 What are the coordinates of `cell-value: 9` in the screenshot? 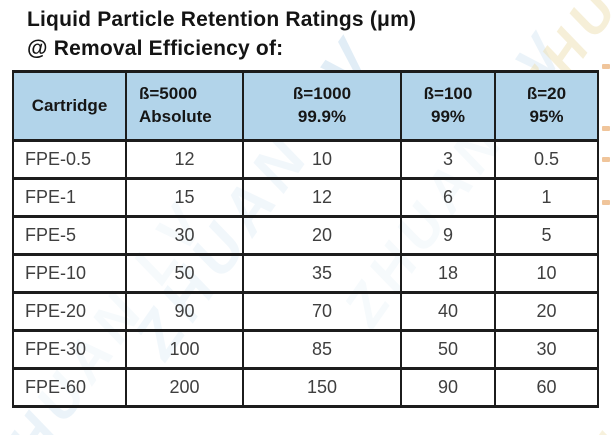 It's located at (448, 235).